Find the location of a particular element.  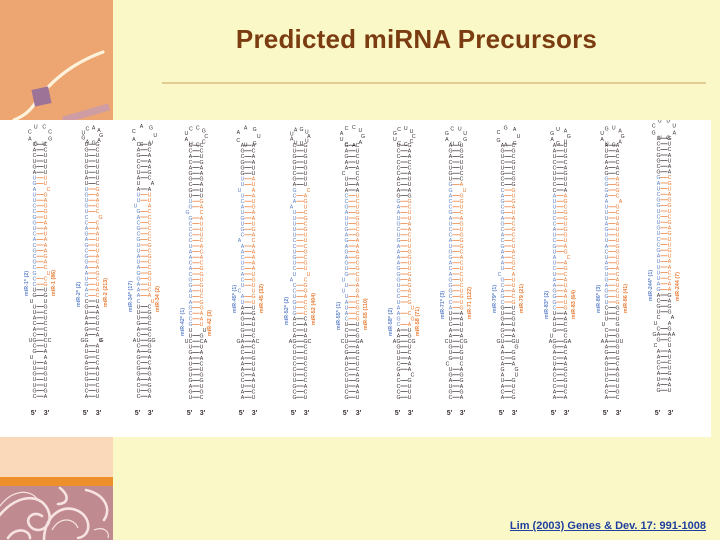

mirna-mature-label: miR-45 (32) is located at coordinates (261, 299).